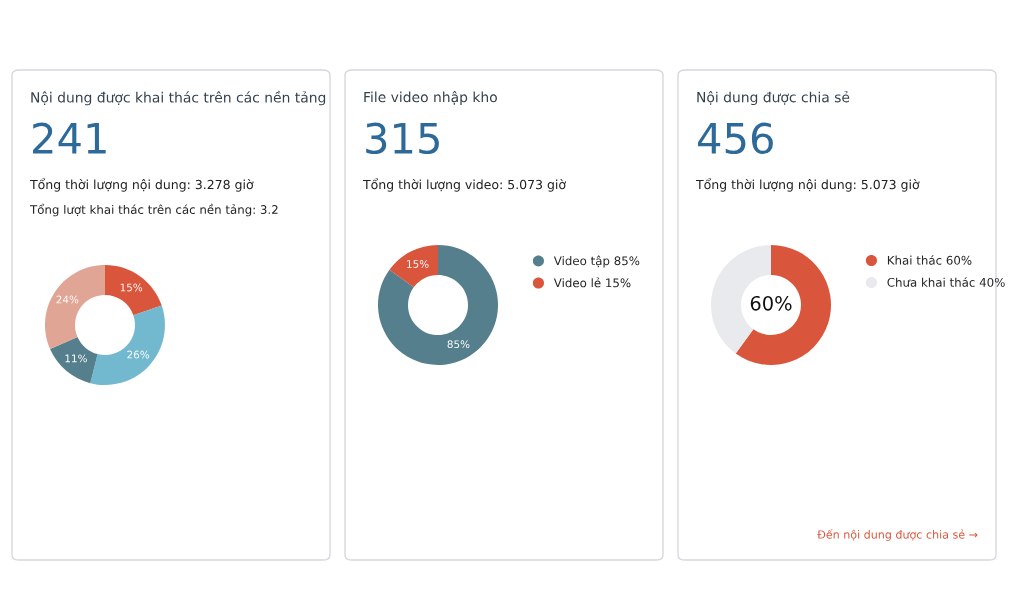 The image size is (1012, 608). What do you see at coordinates (592, 282) in the screenshot?
I see `legend-label: Video lẻ 15%` at bounding box center [592, 282].